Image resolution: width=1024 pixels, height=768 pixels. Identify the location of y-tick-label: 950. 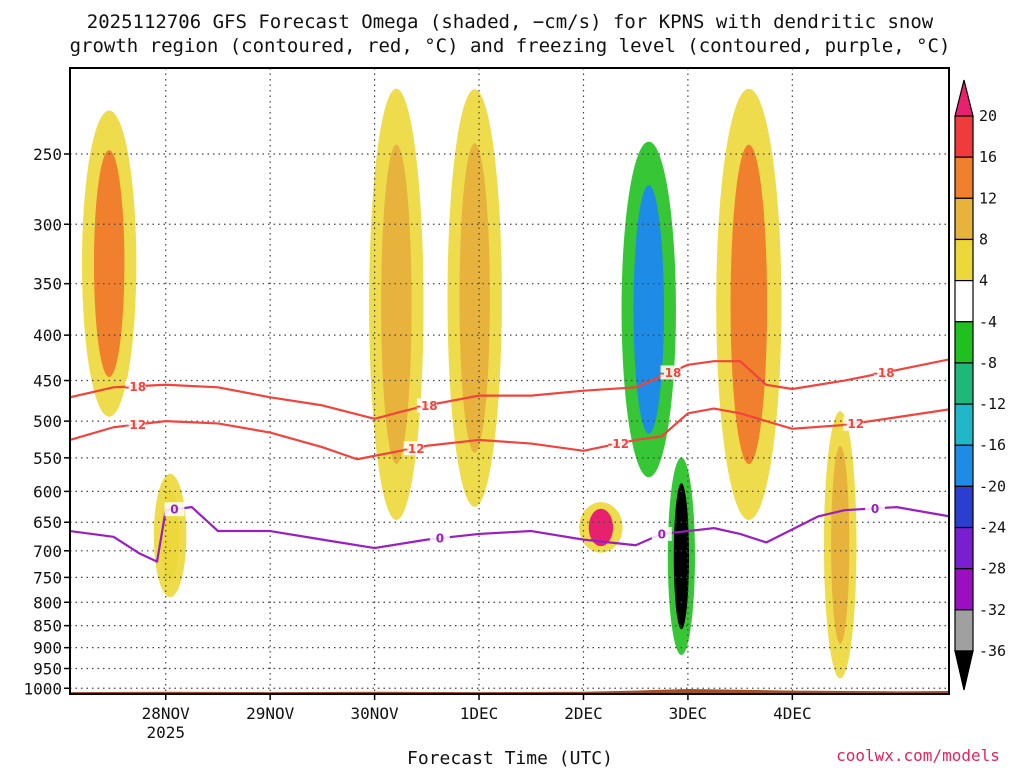
(47, 668).